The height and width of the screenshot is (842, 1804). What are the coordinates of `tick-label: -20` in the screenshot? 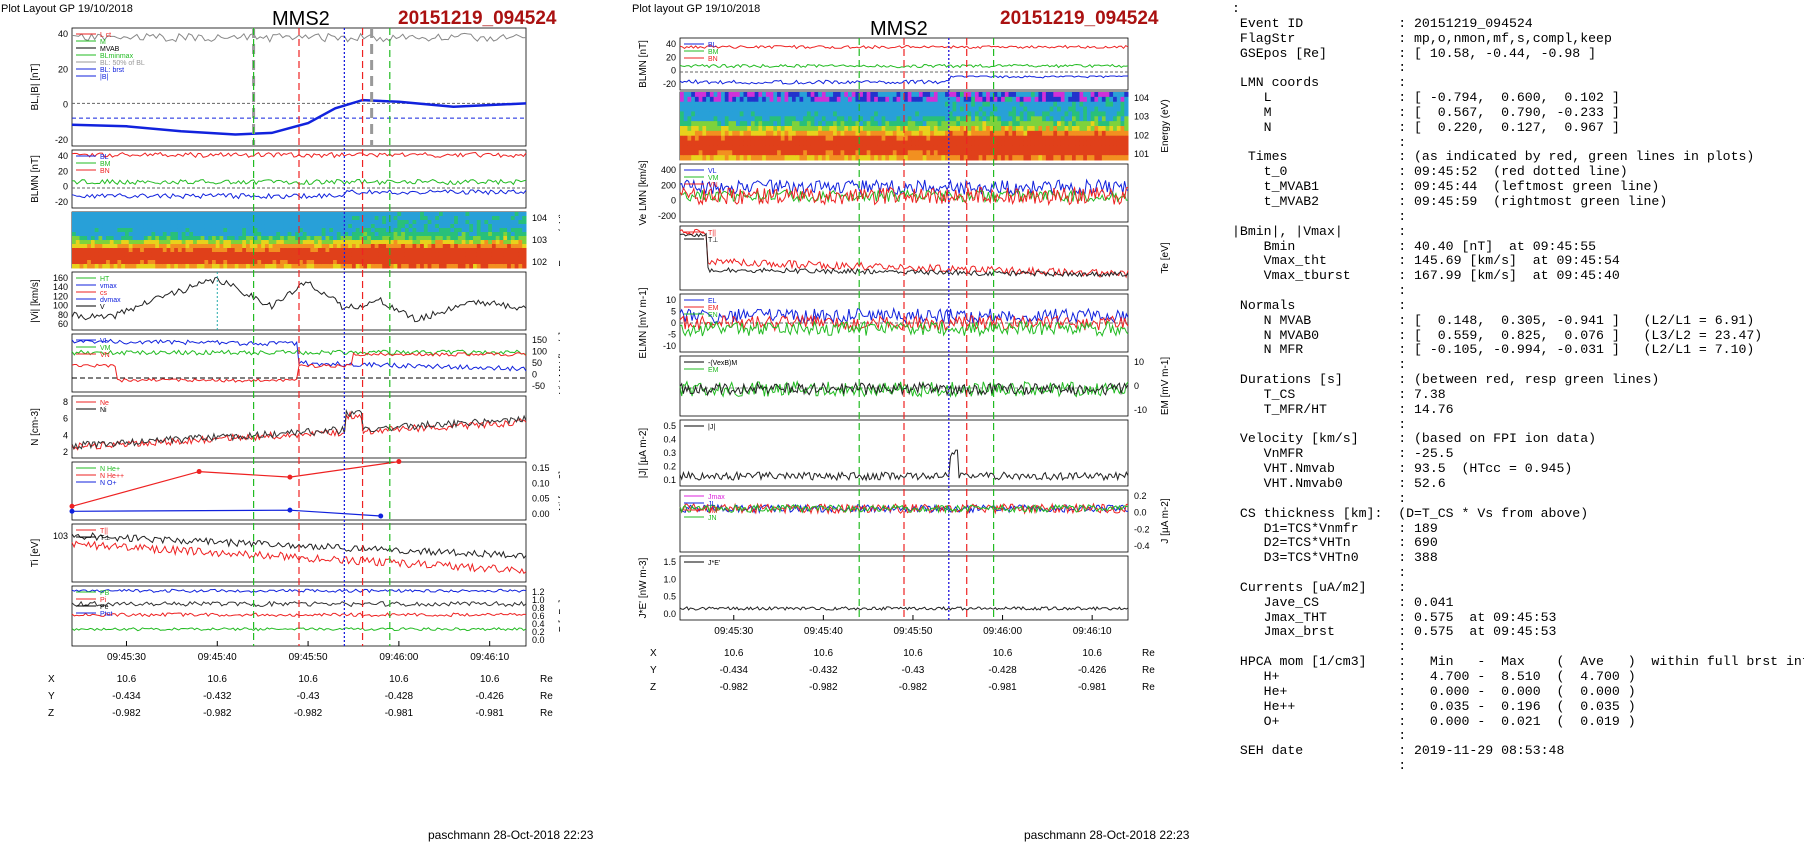 It's located at (61, 140).